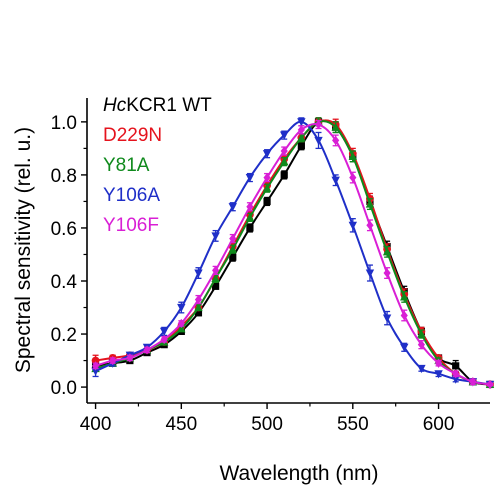  What do you see at coordinates (439, 424) in the screenshot?
I see `x-tick-label: 600` at bounding box center [439, 424].